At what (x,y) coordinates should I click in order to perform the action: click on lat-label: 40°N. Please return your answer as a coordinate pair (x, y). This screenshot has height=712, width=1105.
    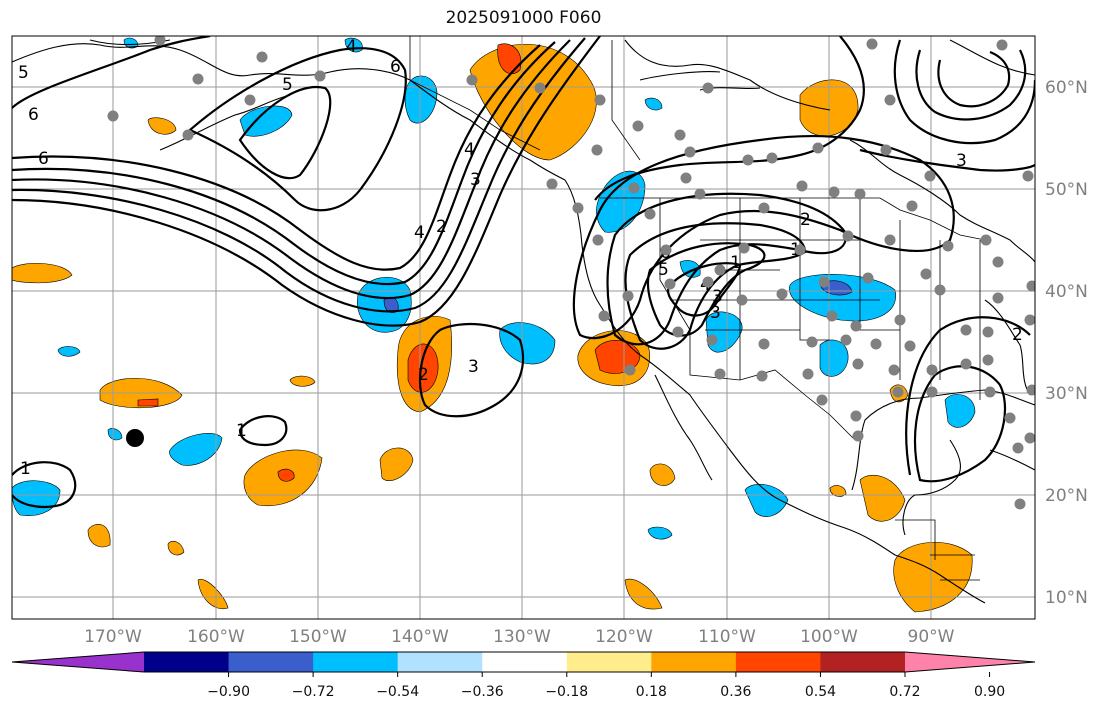
    Looking at the image, I should click on (1066, 292).